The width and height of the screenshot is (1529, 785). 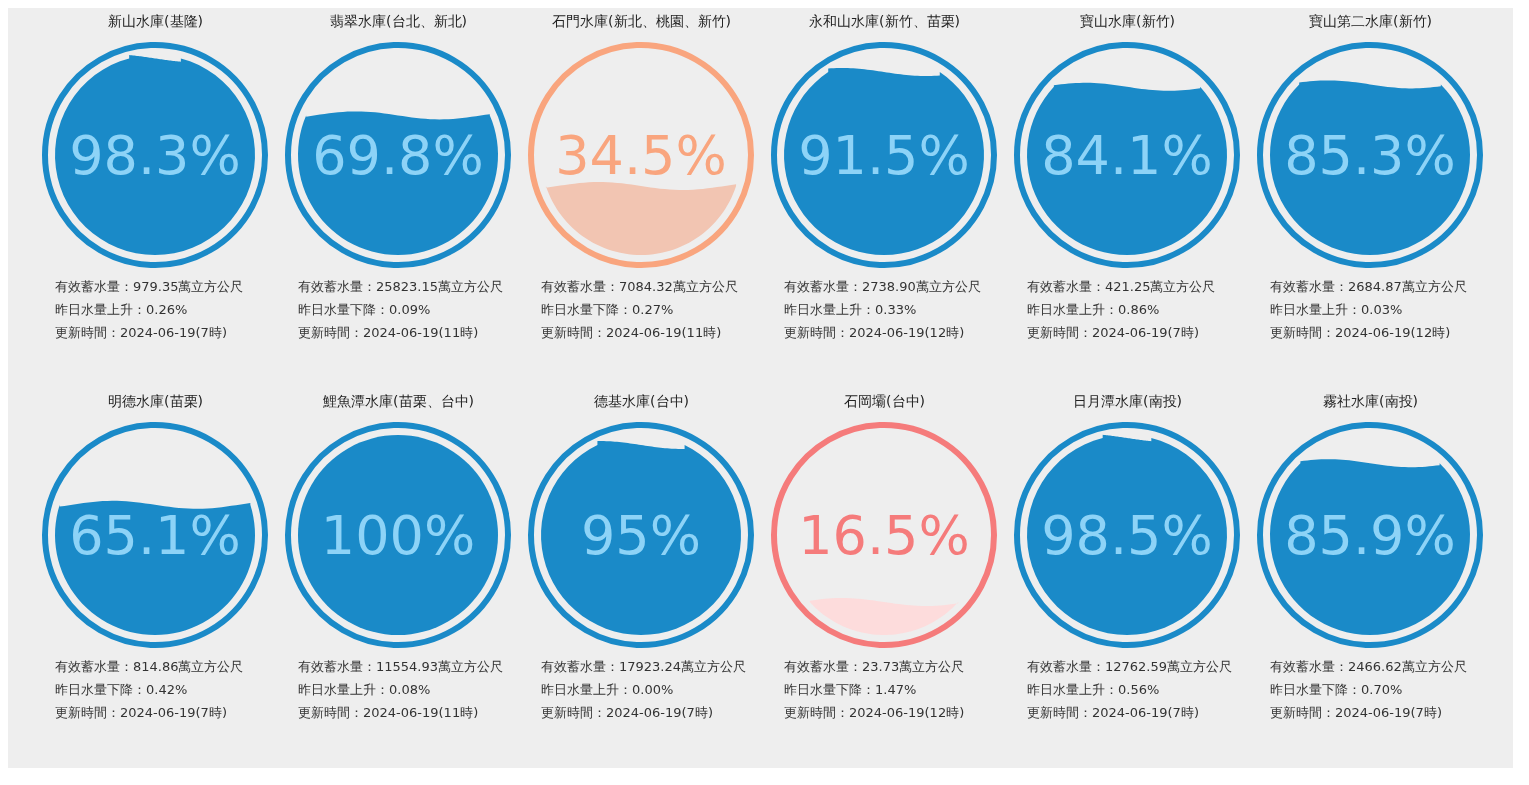 I want to click on text: 昨日水量上升：0.08%, so click(x=365, y=690).